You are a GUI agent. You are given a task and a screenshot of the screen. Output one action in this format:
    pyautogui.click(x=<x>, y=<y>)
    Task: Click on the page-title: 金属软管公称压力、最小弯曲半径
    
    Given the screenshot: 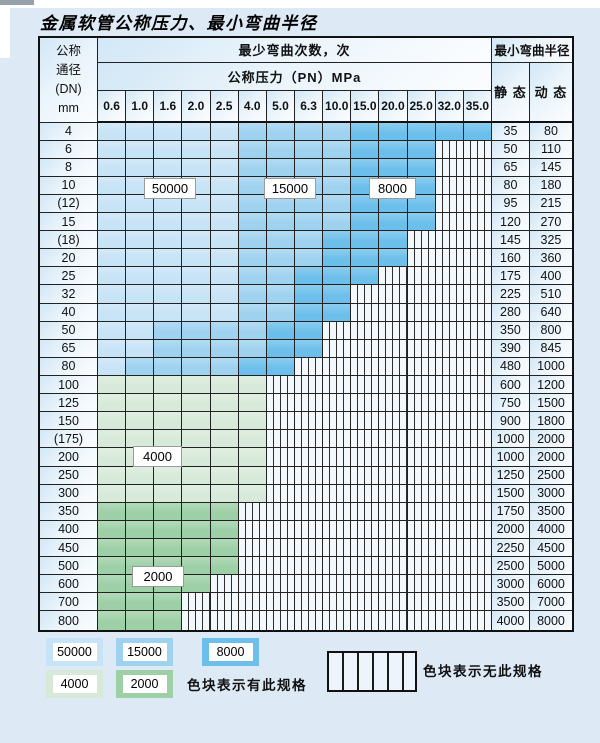 What is the action you would take?
    pyautogui.click(x=179, y=24)
    